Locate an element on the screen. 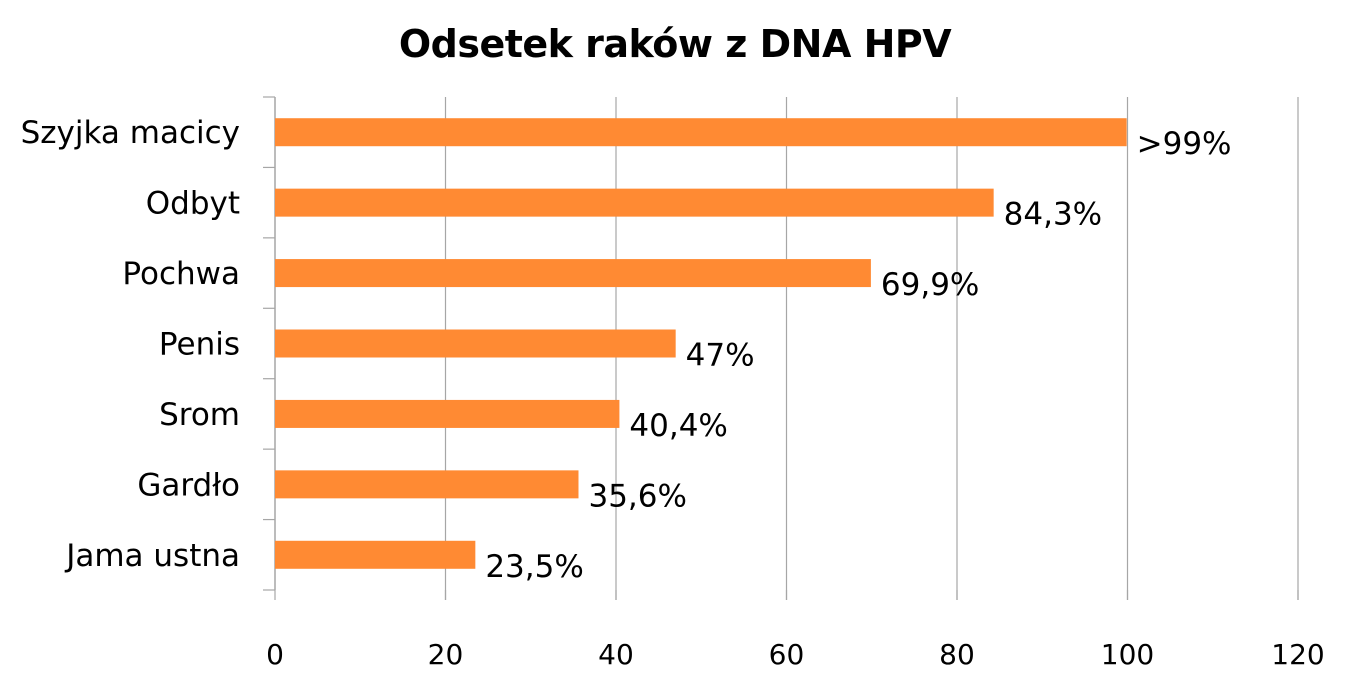  data-label: 23,5% is located at coordinates (534, 567).